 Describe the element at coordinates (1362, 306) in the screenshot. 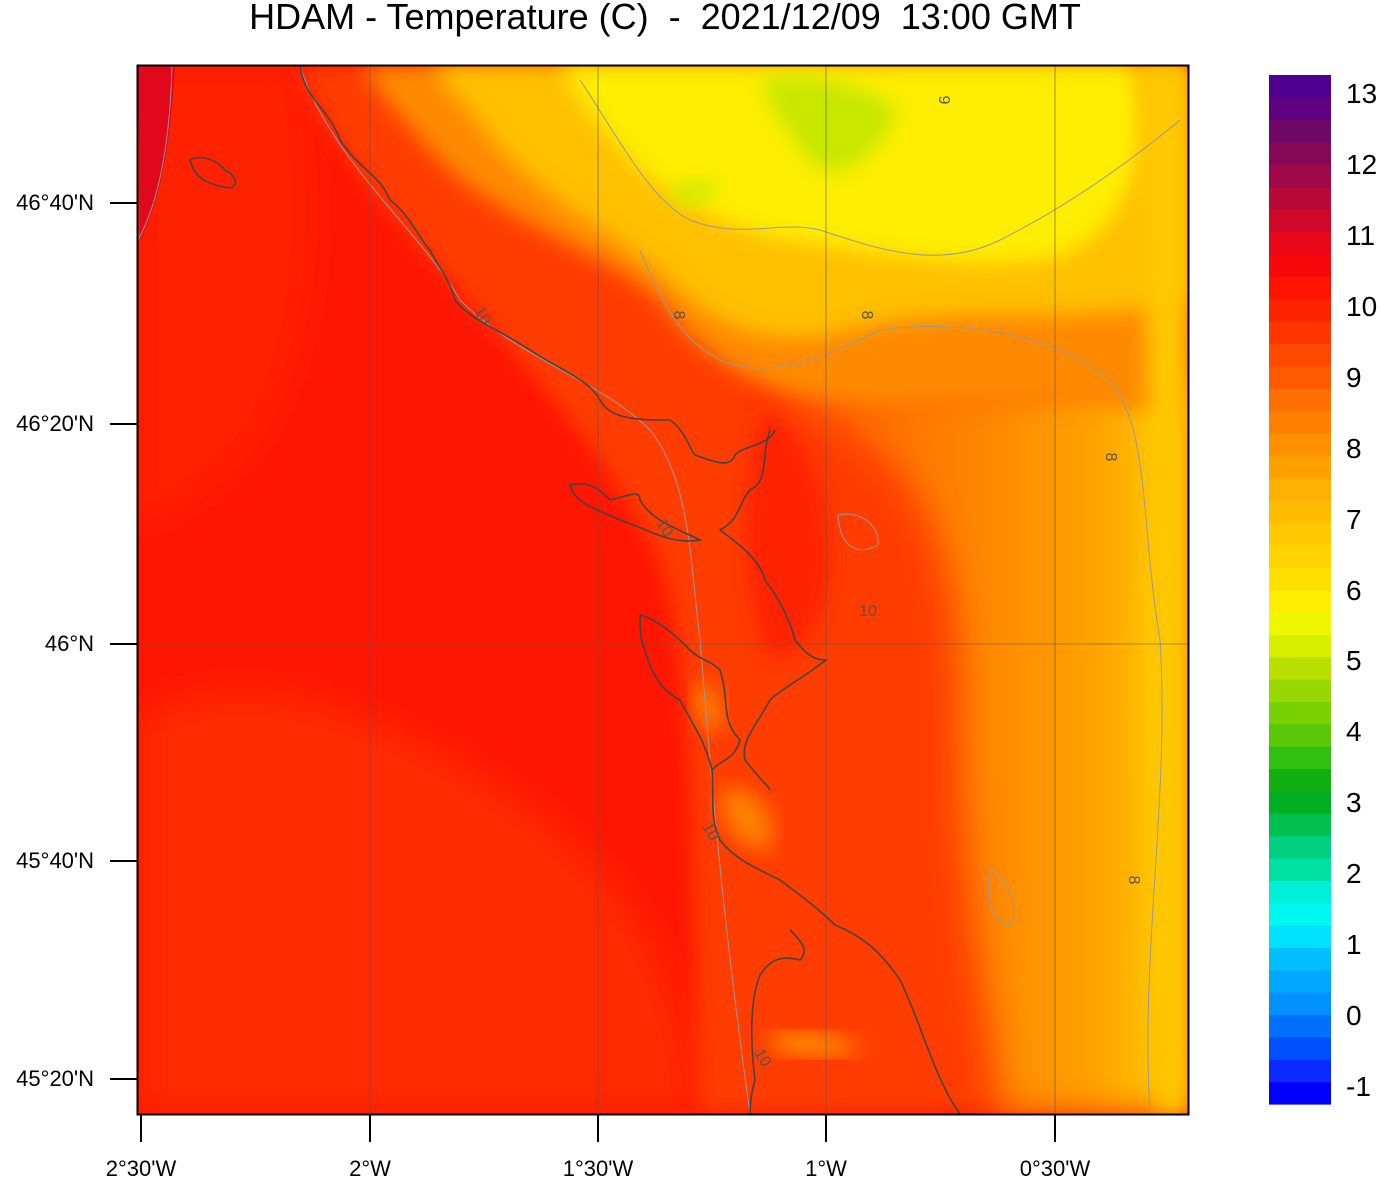

I see `colorbar-label: 10` at that location.